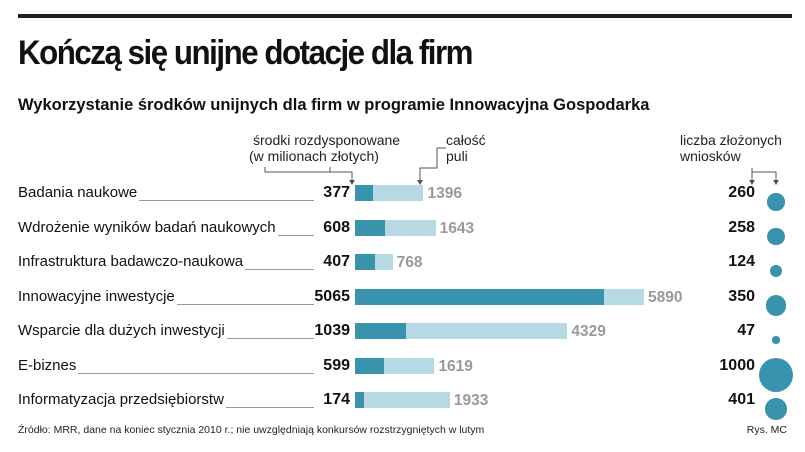  What do you see at coordinates (246, 53) in the screenshot?
I see `page-title: Kończą się unijne dotacje dla firm` at bounding box center [246, 53].